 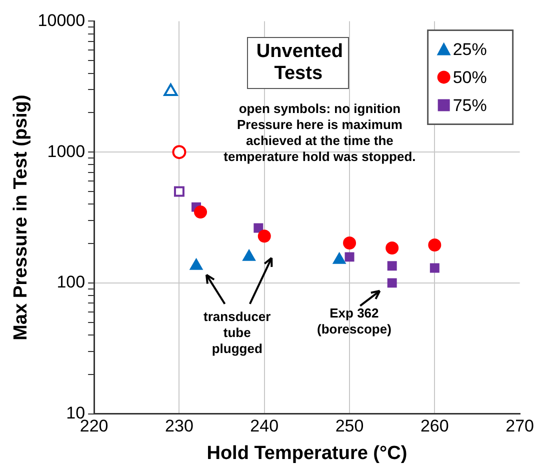 What do you see at coordinates (298, 63) in the screenshot?
I see `text: Unvented Tests` at bounding box center [298, 63].